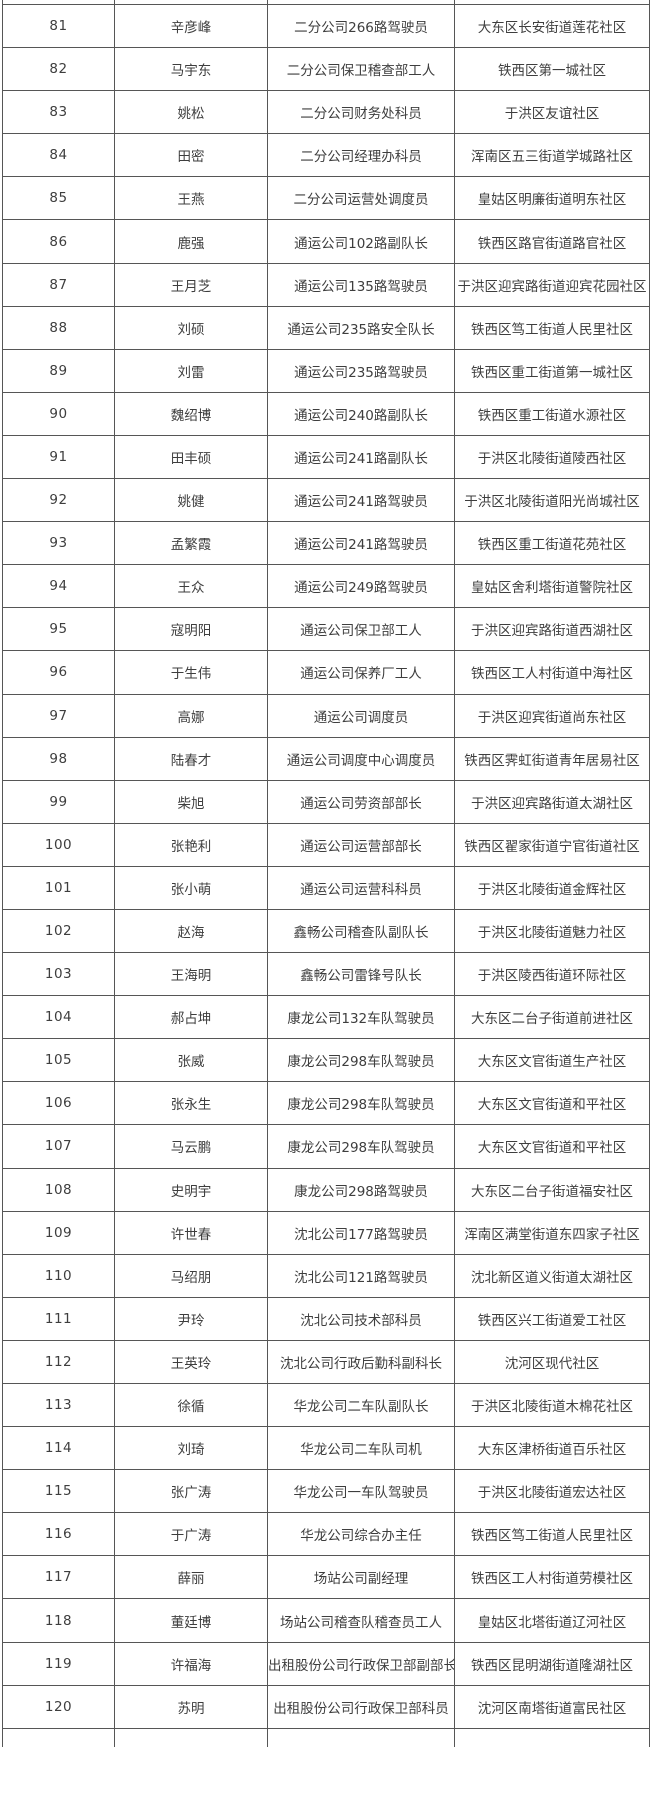  What do you see at coordinates (326, 1318) in the screenshot?
I see `table-row: 111 尹玲 沈北公司技术部科员 铁西区兴工街道爱工社区` at bounding box center [326, 1318].